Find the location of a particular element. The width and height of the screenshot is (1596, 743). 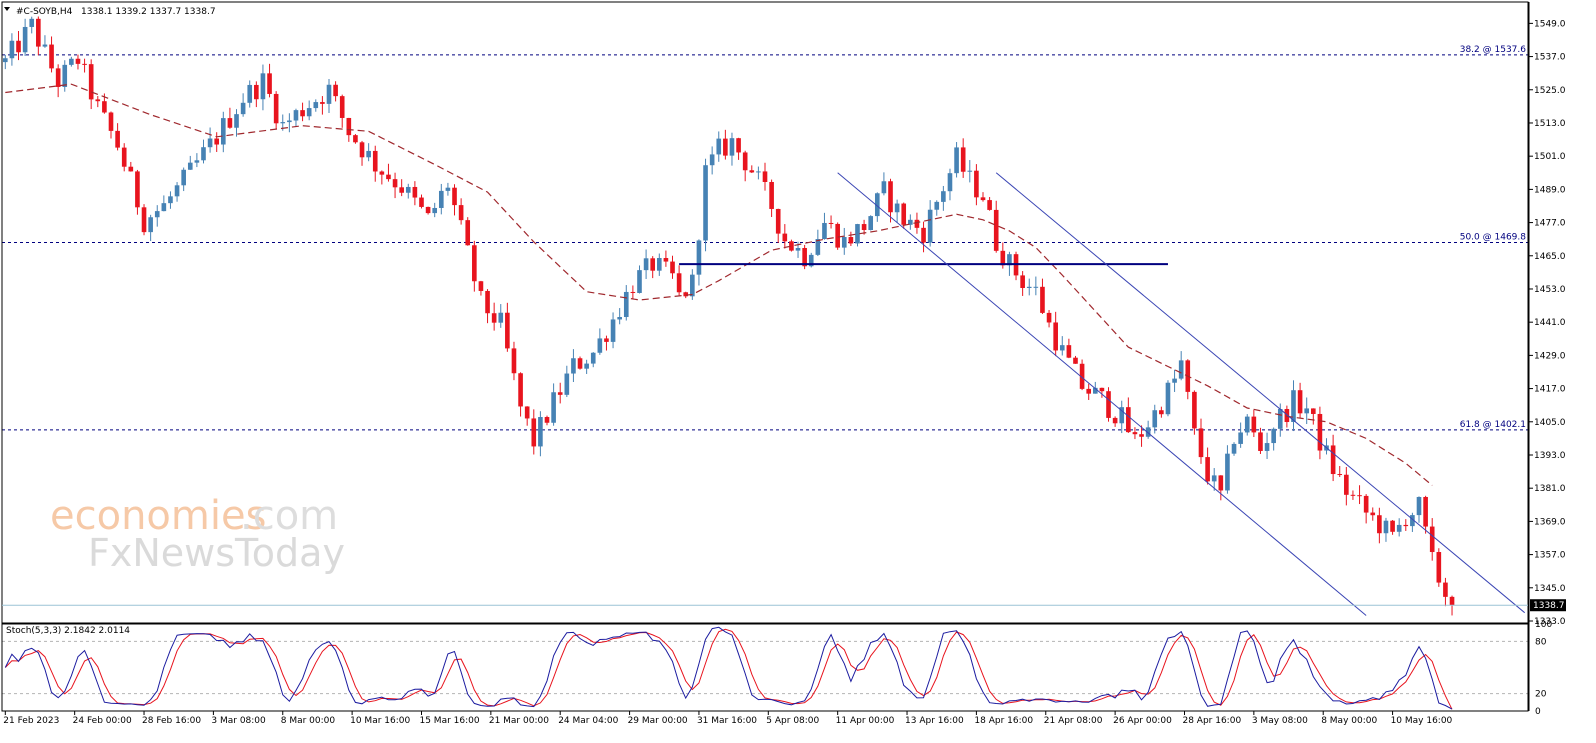

time-tick-label: 3 May 08:00 is located at coordinates (1280, 721).